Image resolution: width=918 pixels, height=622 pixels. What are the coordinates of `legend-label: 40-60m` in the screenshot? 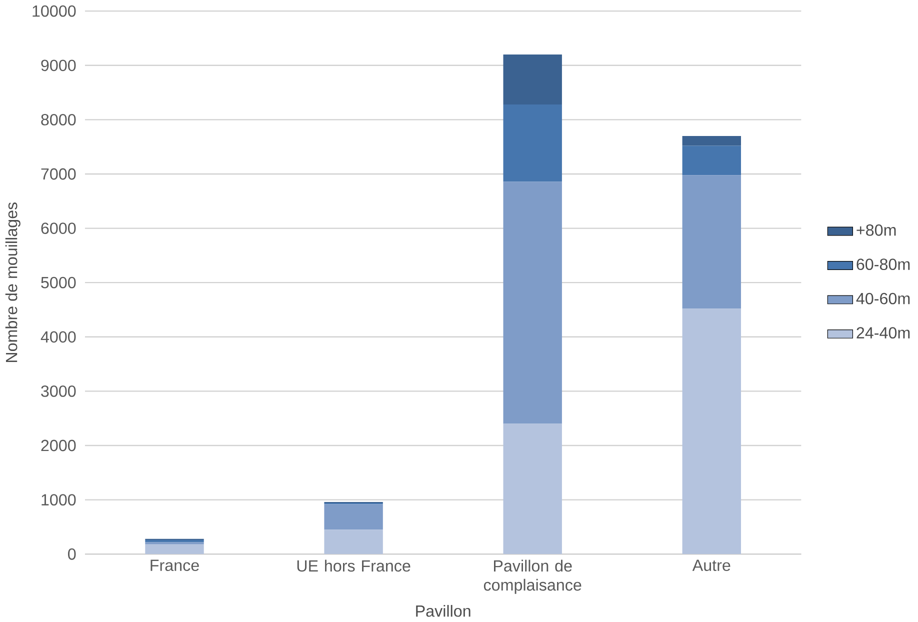 It's located at (883, 298).